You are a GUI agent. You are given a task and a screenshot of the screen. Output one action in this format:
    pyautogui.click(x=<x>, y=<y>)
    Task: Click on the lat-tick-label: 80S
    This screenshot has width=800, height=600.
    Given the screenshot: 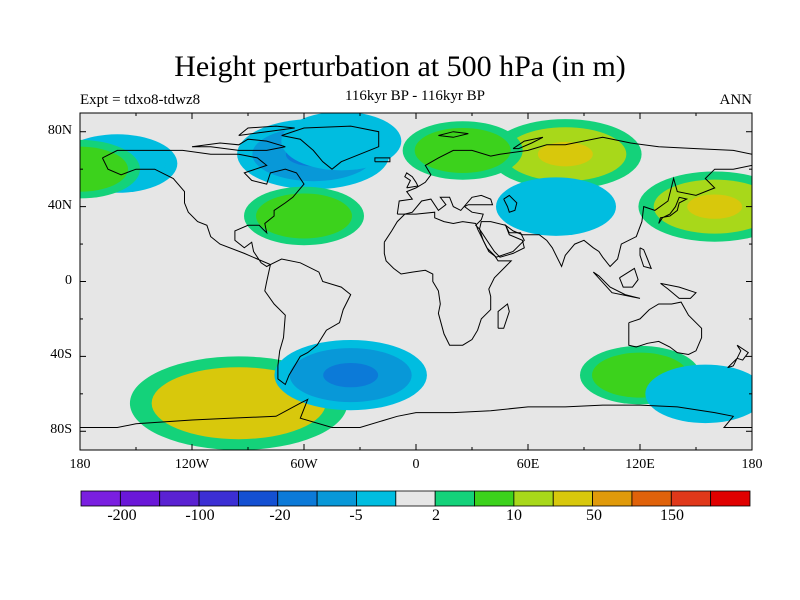 What is the action you would take?
    pyautogui.click(x=61, y=430)
    